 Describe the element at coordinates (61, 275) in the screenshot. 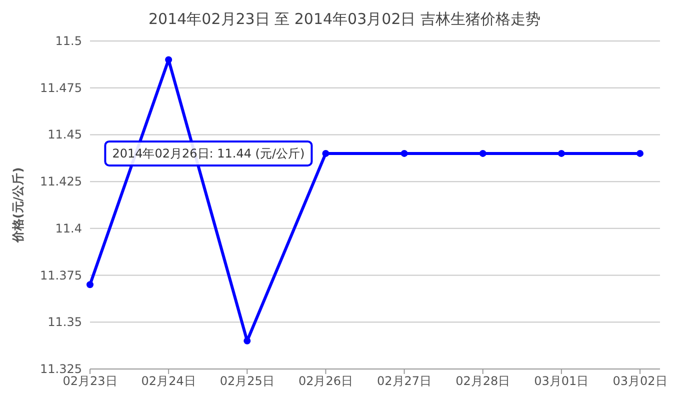

I see `y-tick-label: 11.375` at that location.